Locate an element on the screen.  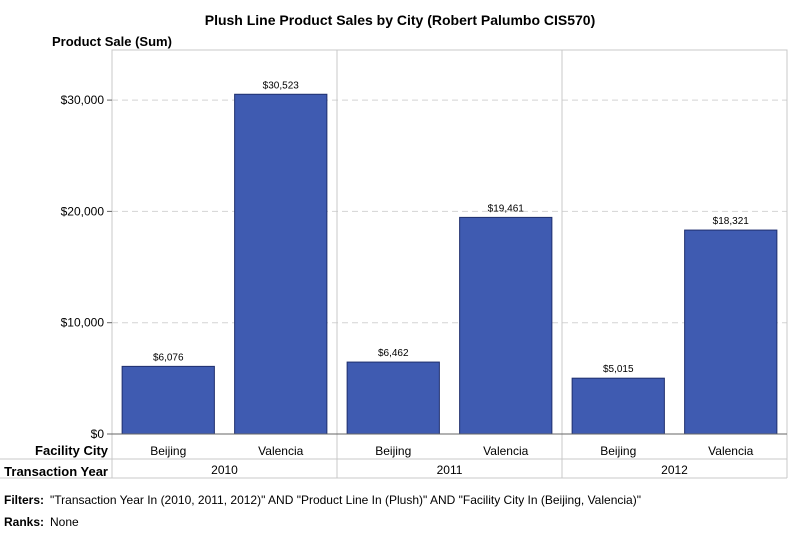
y-tick-label: $30,000 is located at coordinates (83, 100).